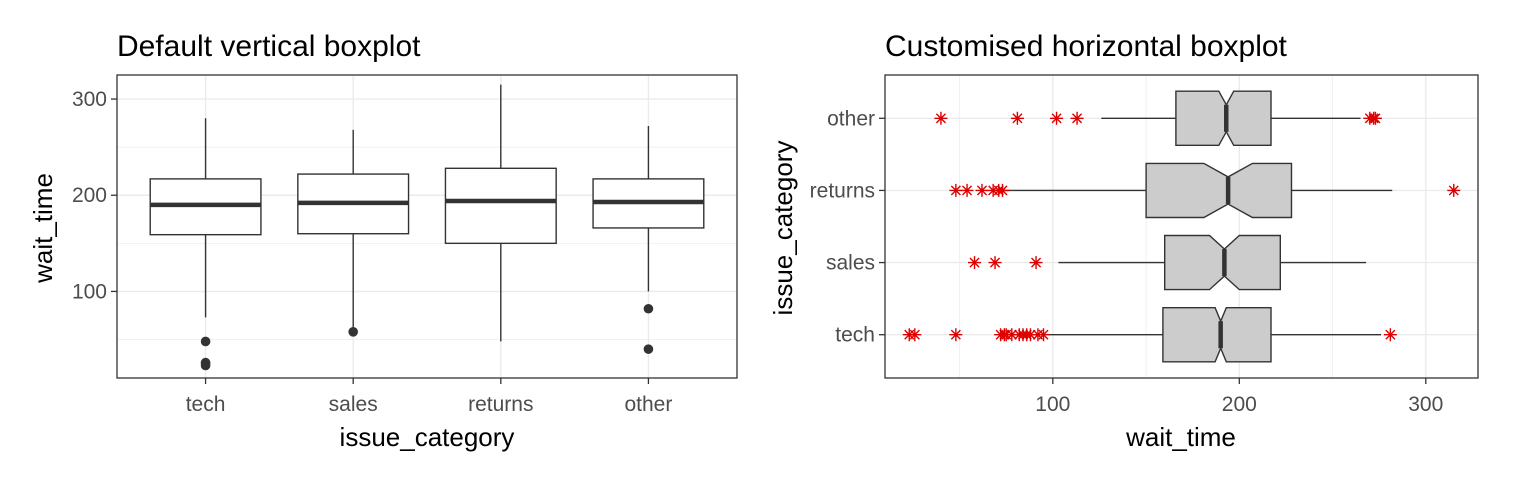 The height and width of the screenshot is (480, 1536). I want to click on y-tick-label: tech, so click(855, 335).